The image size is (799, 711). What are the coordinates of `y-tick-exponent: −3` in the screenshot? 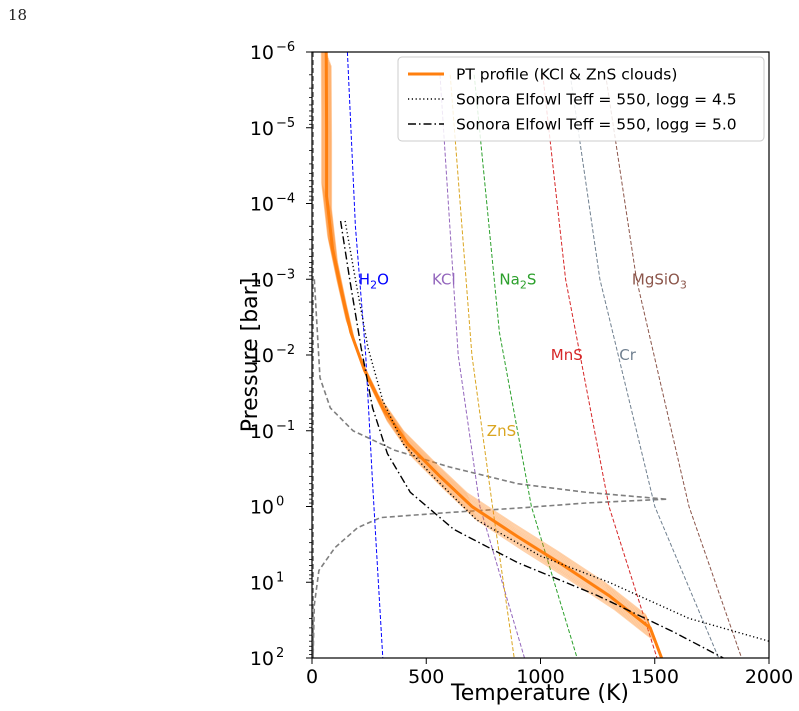 It's located at (285, 274).